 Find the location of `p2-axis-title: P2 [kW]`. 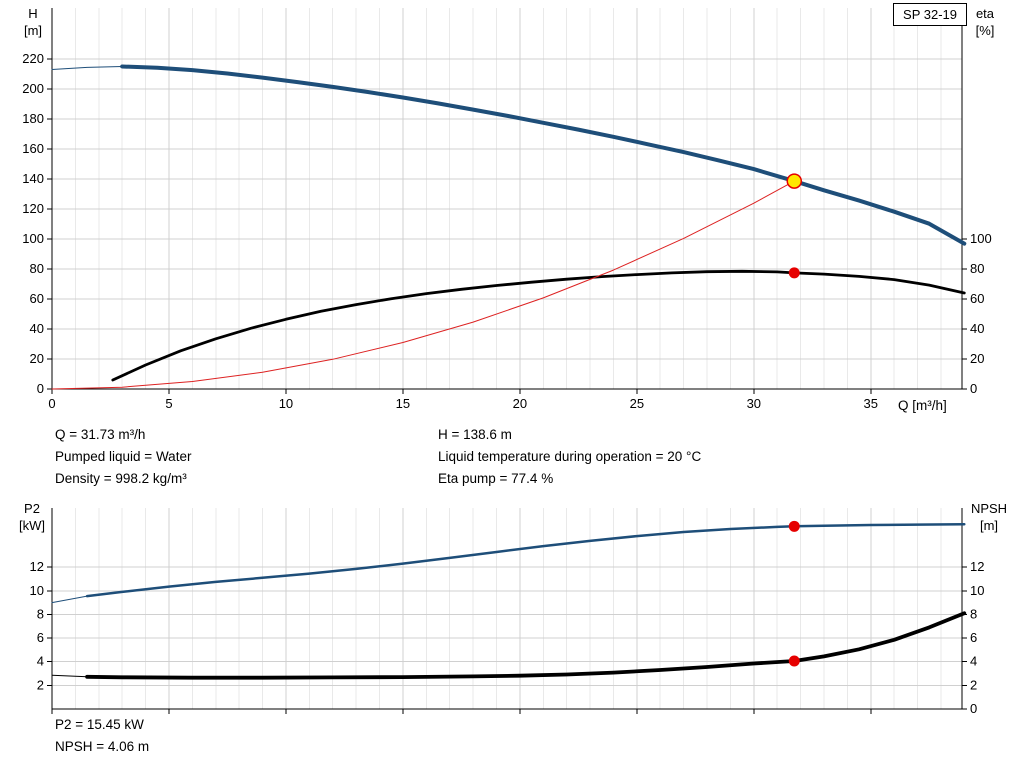

p2-axis-title: P2 [kW] is located at coordinates (32, 517).